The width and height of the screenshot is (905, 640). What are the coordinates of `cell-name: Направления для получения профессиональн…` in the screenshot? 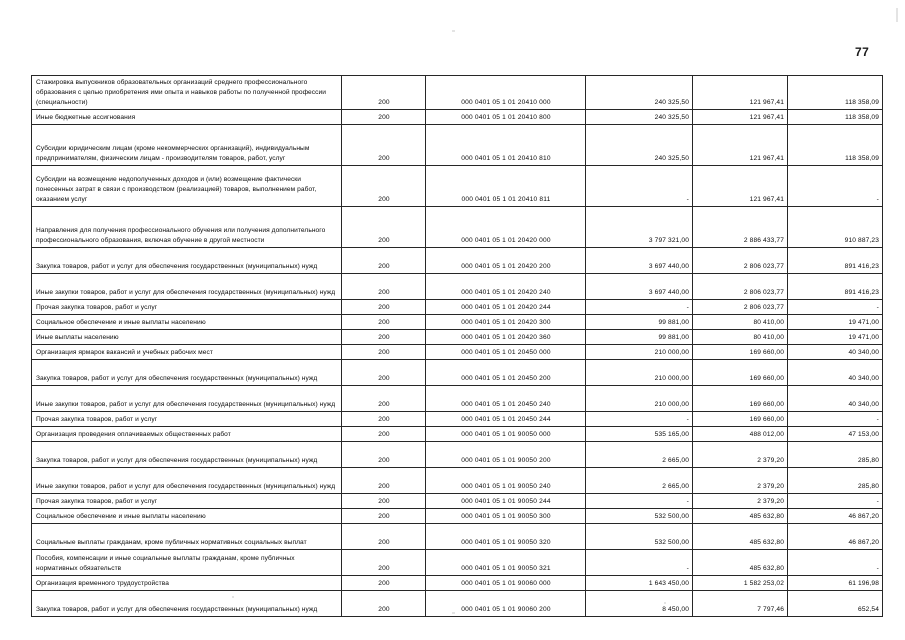 It's located at (186, 227).